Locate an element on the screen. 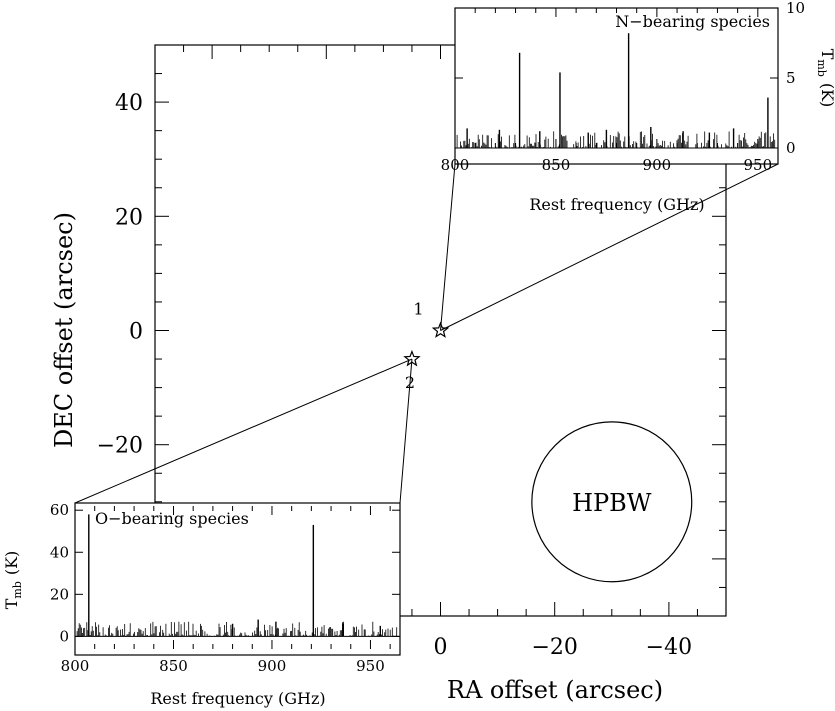 The width and height of the screenshot is (835, 711). o-tick-labels: 800 850 900 950 0 20 40 60 is located at coordinates (217, 588).